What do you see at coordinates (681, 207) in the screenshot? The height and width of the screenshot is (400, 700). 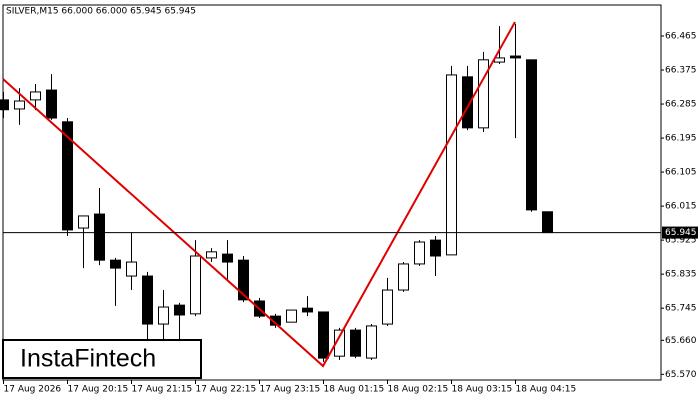 I see `y-tick-label: 66.015` at bounding box center [681, 207].